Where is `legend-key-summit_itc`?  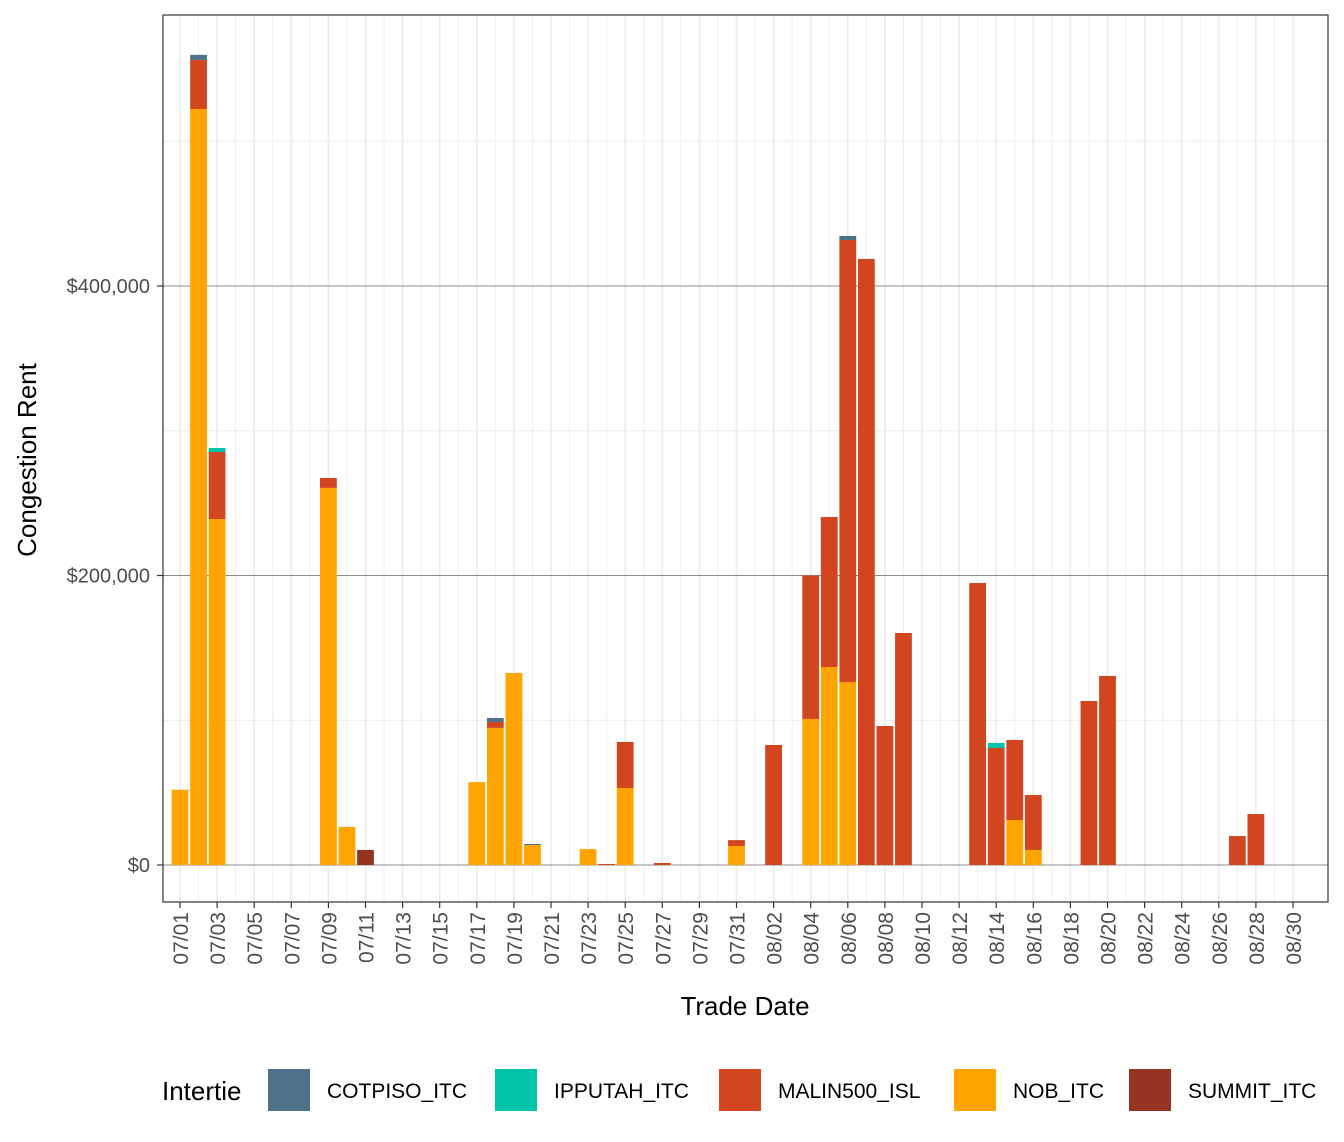
legend-key-summit_itc is located at coordinates (1150, 1090).